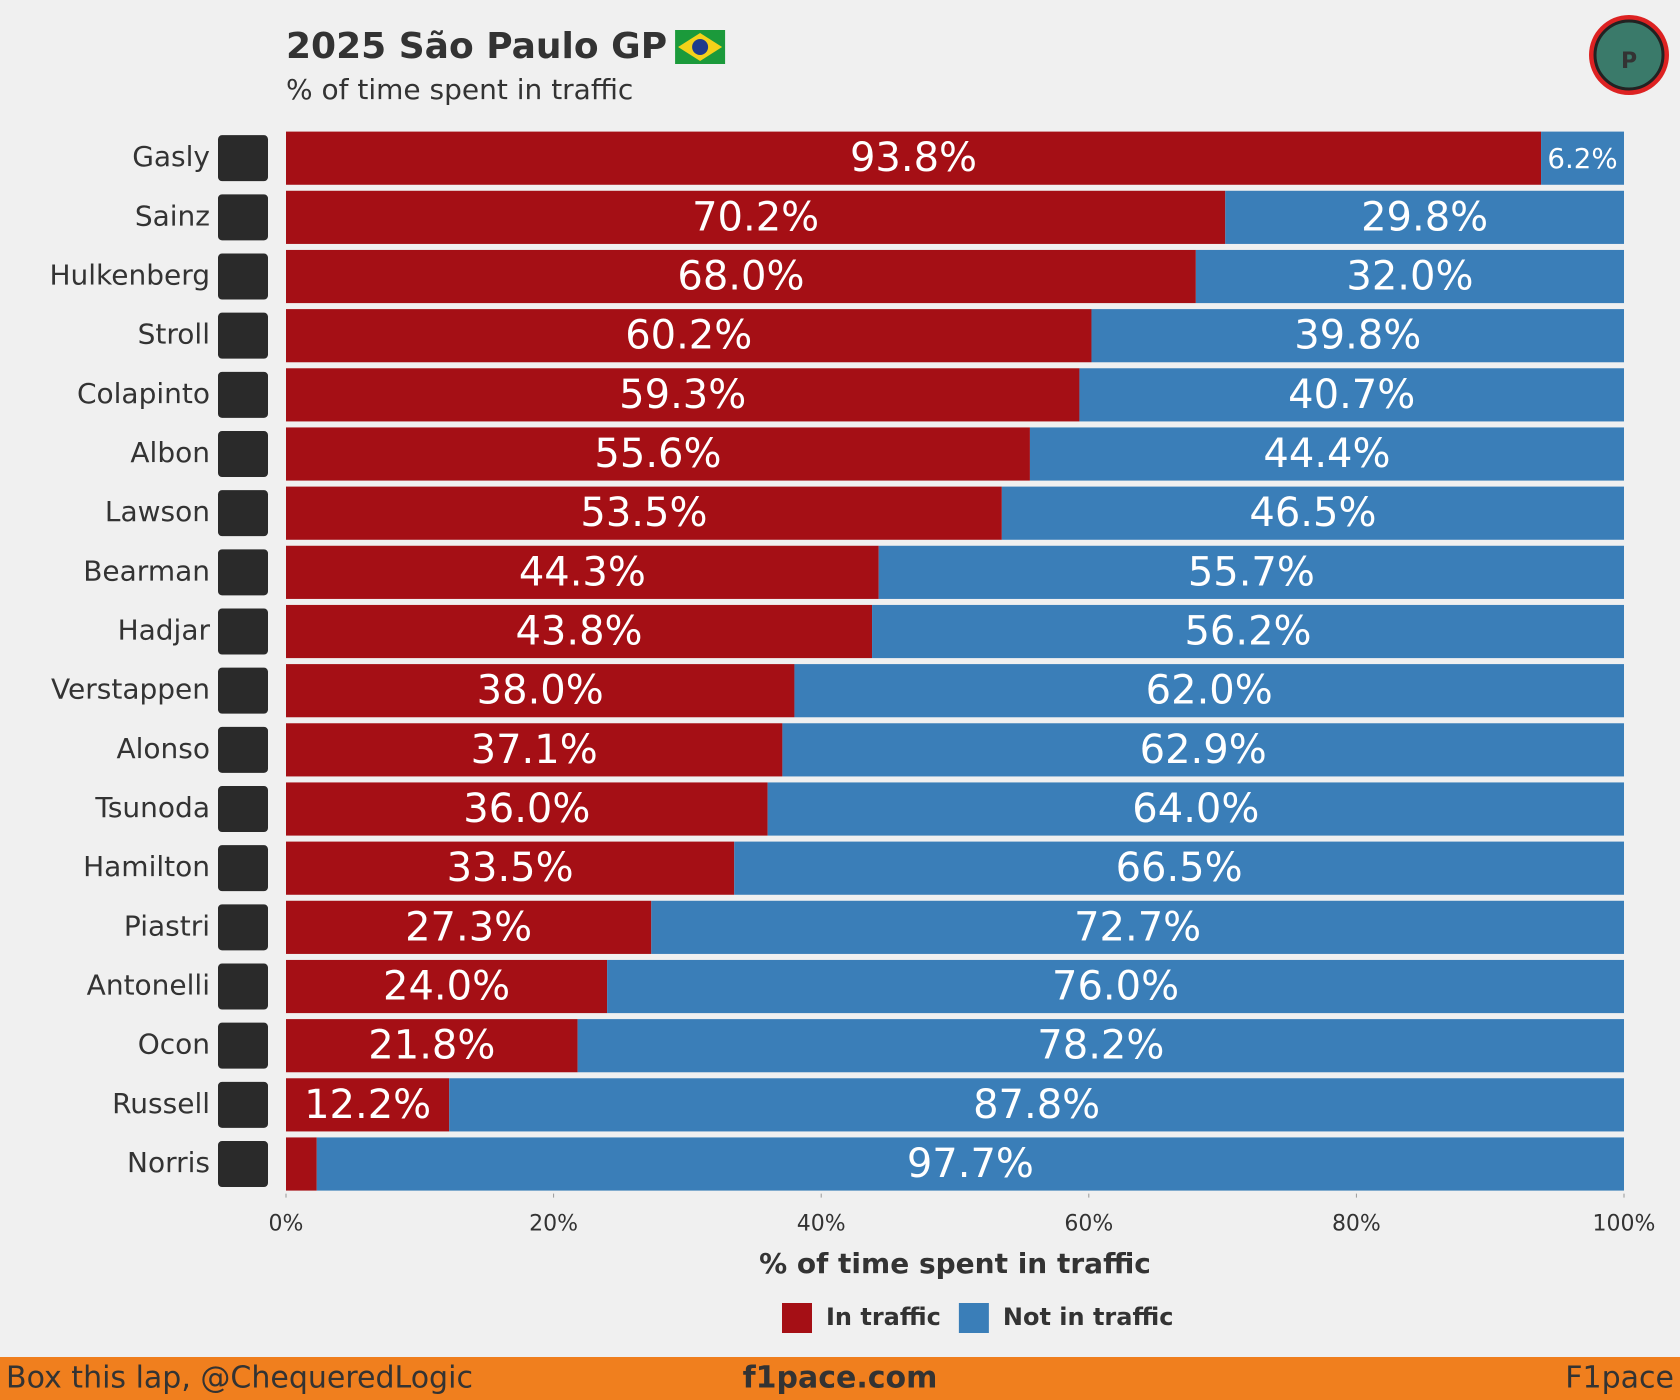 The width and height of the screenshot is (1680, 1400). Describe the element at coordinates (161, 1103) in the screenshot. I see `y-tick-label: Russell` at that location.